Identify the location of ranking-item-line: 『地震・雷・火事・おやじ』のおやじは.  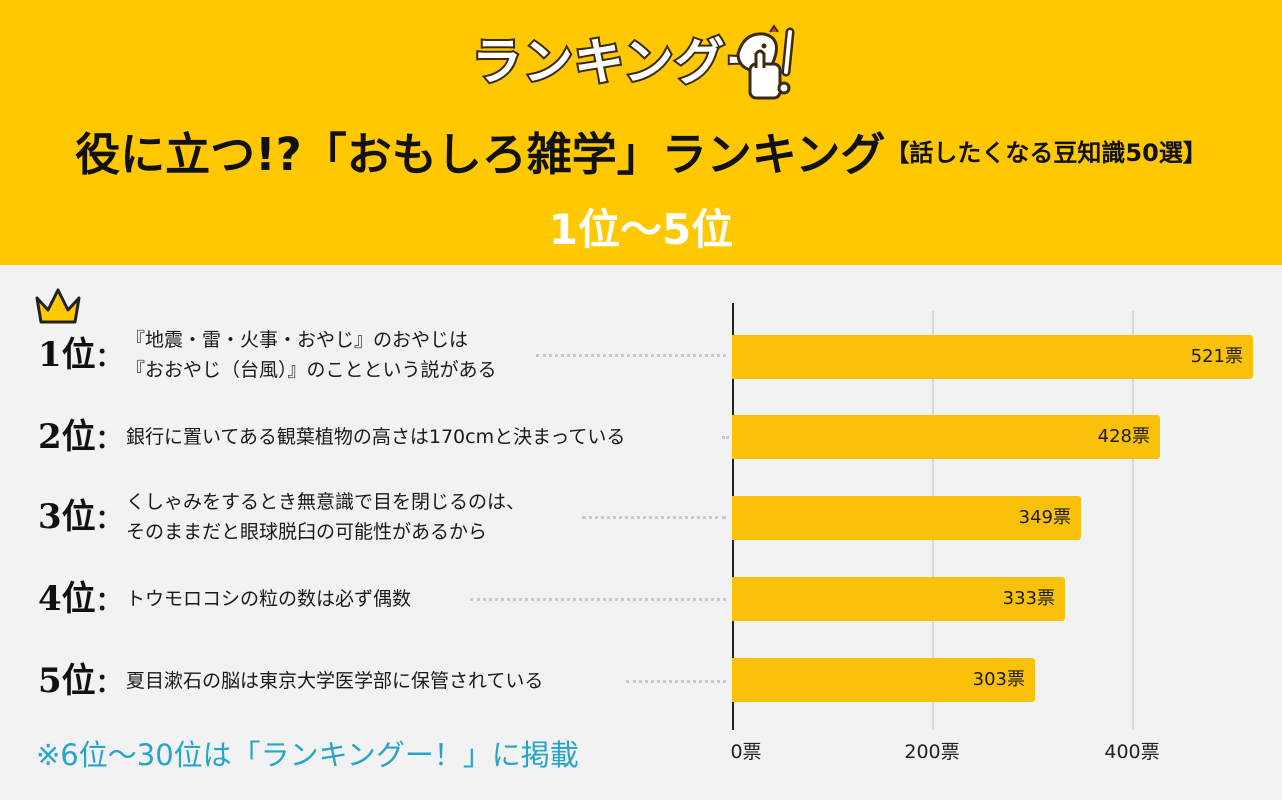
(297, 340).